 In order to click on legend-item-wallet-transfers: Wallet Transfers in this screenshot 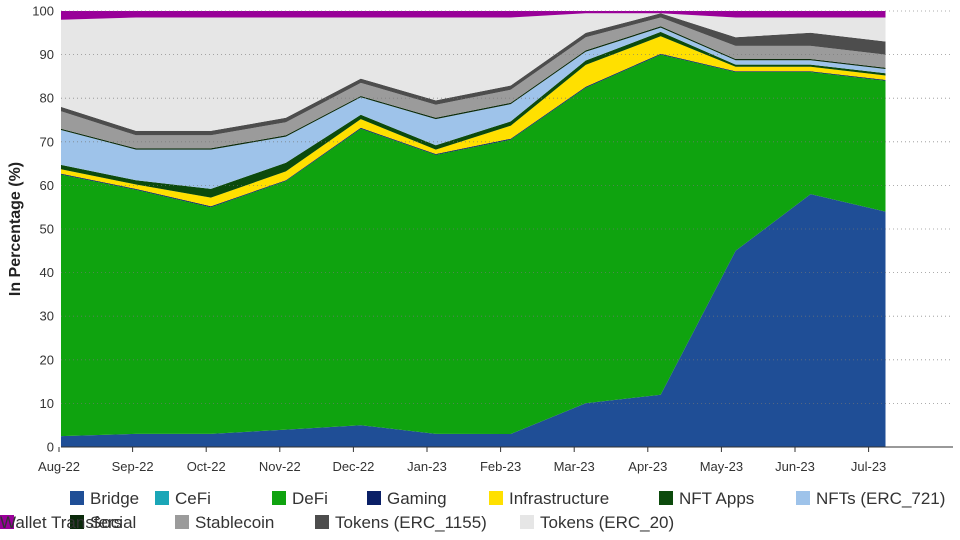, I will do `click(61, 522)`.